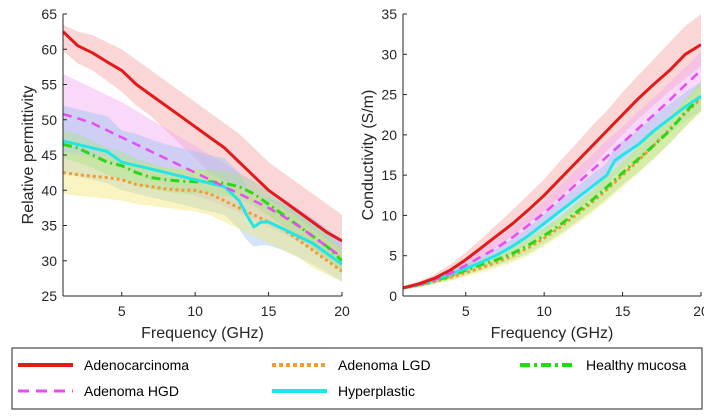 The height and width of the screenshot is (417, 704). I want to click on legend-item-adenocarcinoma: Adenocarcinoma, so click(103, 365).